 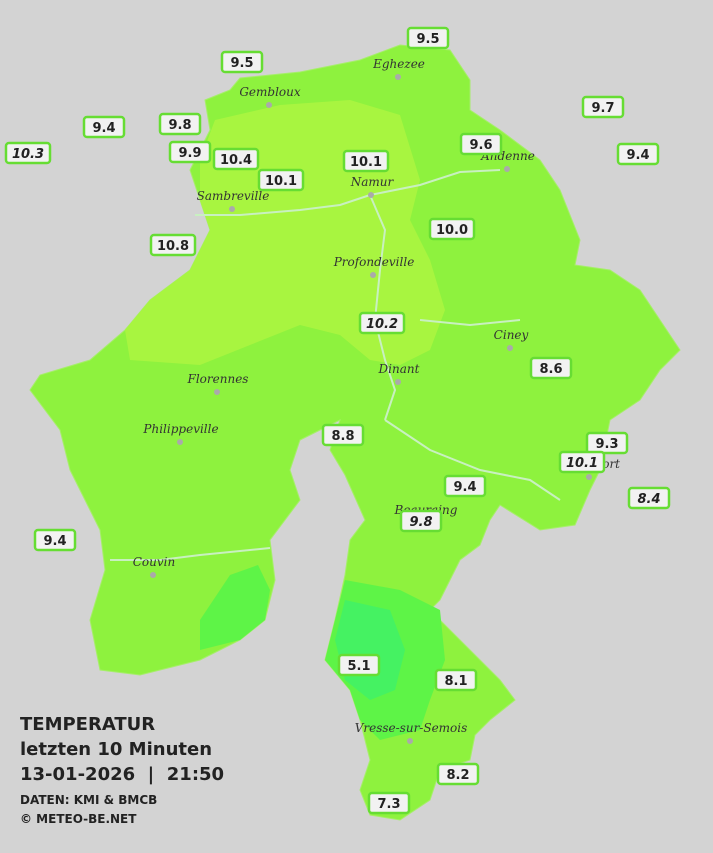 What do you see at coordinates (87, 724) in the screenshot?
I see `title: TEMPERATUR` at bounding box center [87, 724].